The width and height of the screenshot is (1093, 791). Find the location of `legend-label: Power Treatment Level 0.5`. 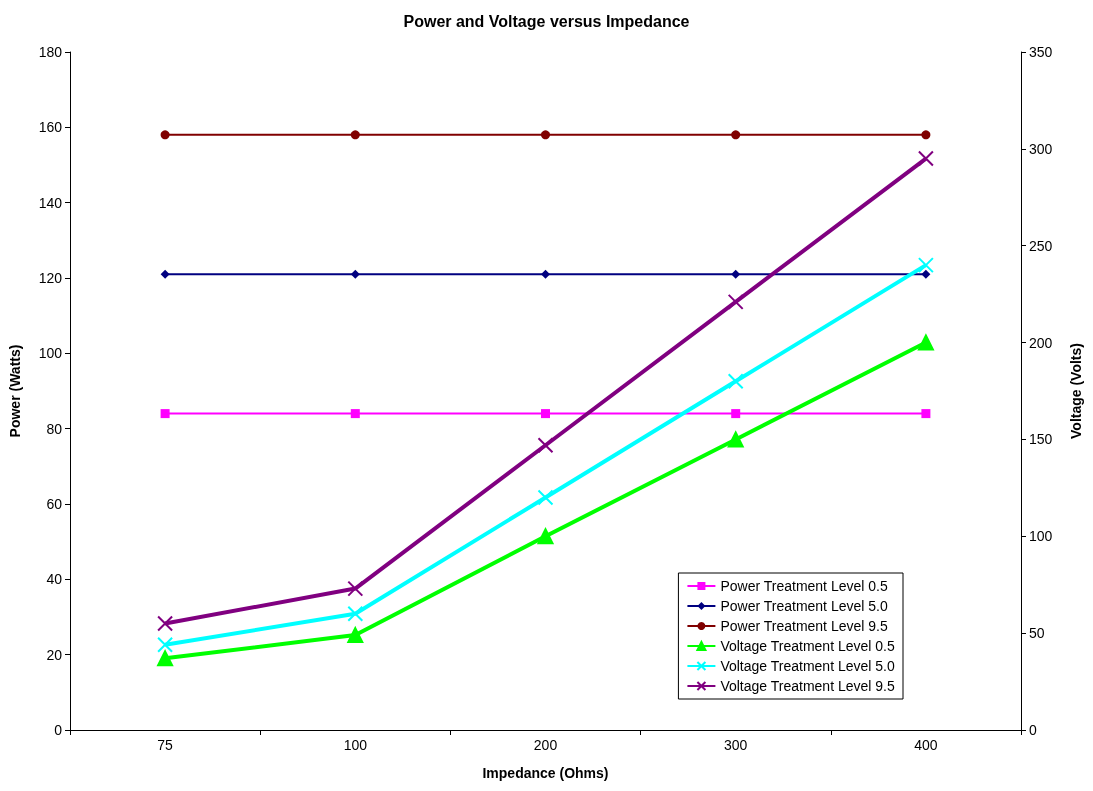

legend-label: Power Treatment Level 0.5 is located at coordinates (804, 586).